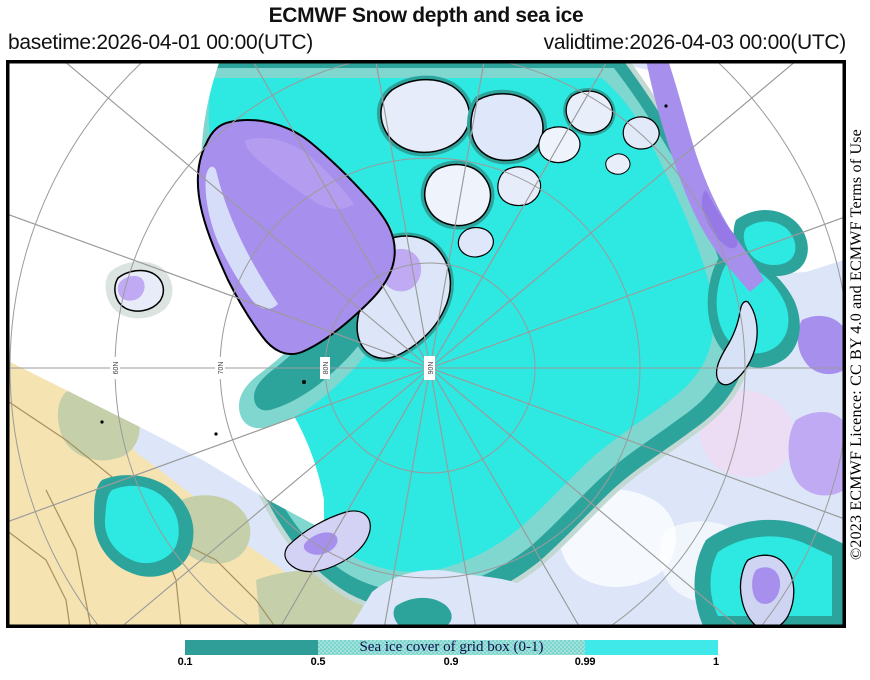 This screenshot has height=680, width=870. Describe the element at coordinates (458, 195) in the screenshot. I see `victoria-island` at that location.